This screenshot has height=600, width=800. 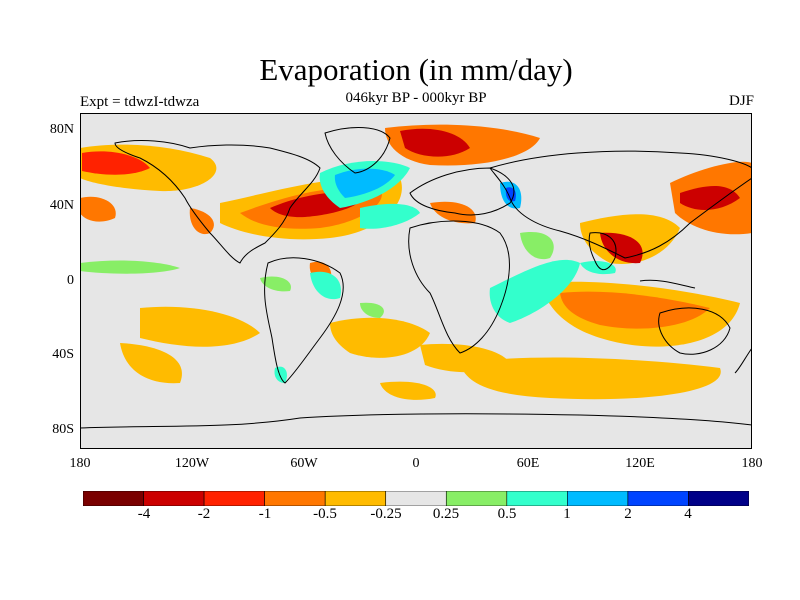 What do you see at coordinates (688, 514) in the screenshot?
I see `colorbar-label: 4` at bounding box center [688, 514].